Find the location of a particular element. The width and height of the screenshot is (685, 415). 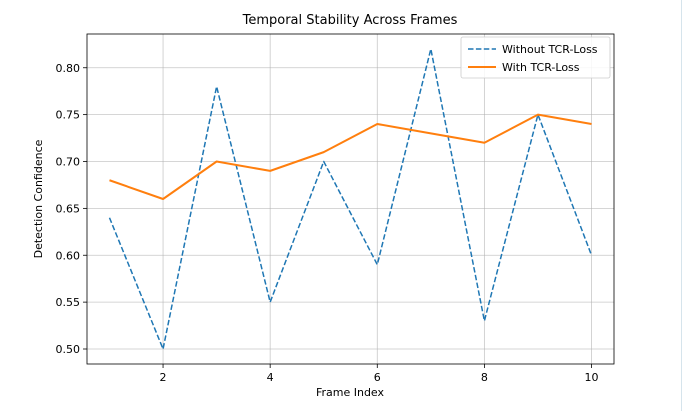

series-line-with-tcr-loss is located at coordinates (350, 156).